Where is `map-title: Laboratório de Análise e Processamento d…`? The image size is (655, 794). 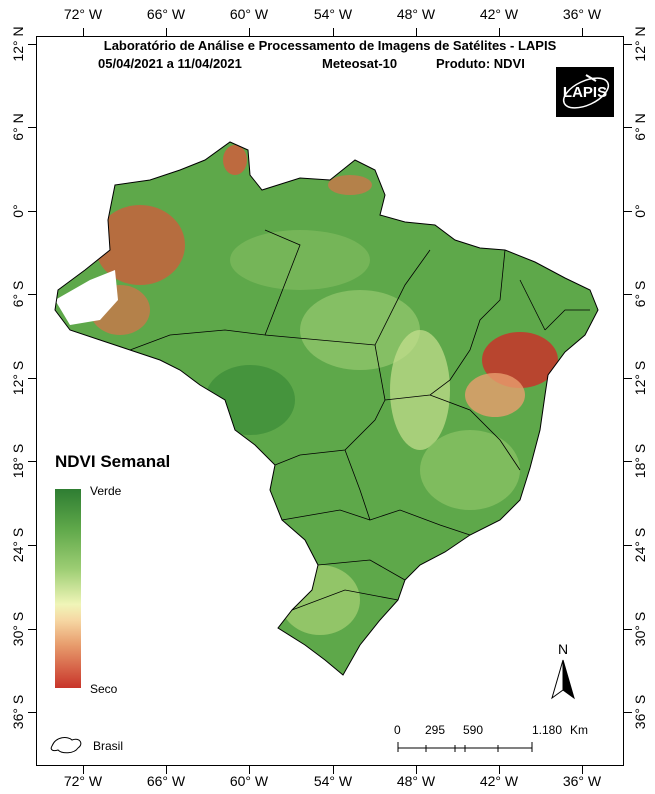 map-title: Laboratório de Análise e Processamento d… is located at coordinates (330, 45).